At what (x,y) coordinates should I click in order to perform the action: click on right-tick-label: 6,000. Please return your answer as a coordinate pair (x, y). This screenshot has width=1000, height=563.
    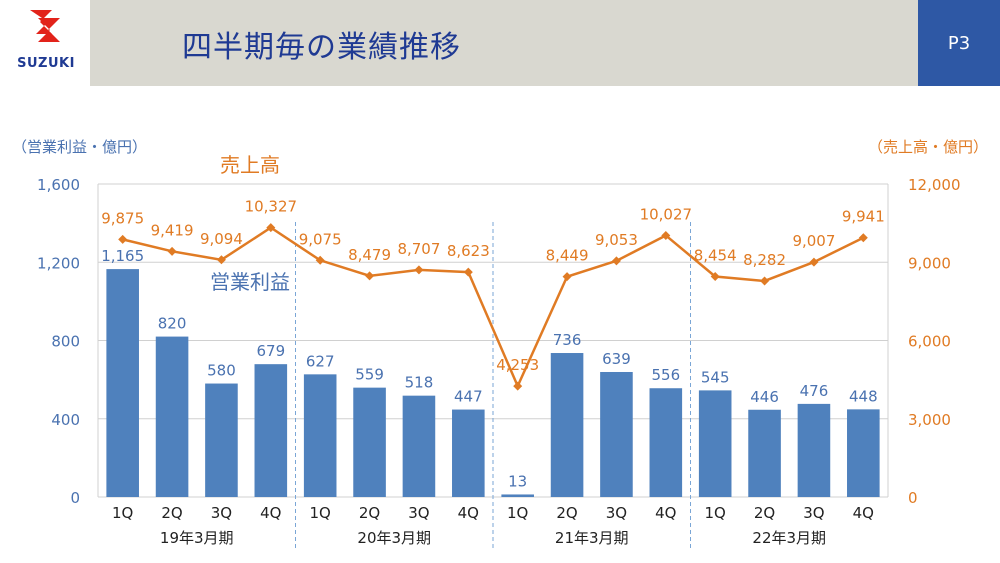
    Looking at the image, I should click on (929, 342).